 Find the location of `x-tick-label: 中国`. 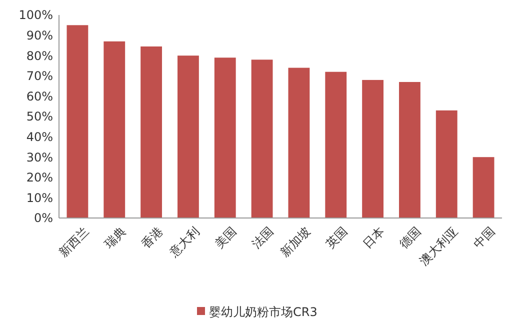

x-tick-label: 中国 is located at coordinates (484, 238).